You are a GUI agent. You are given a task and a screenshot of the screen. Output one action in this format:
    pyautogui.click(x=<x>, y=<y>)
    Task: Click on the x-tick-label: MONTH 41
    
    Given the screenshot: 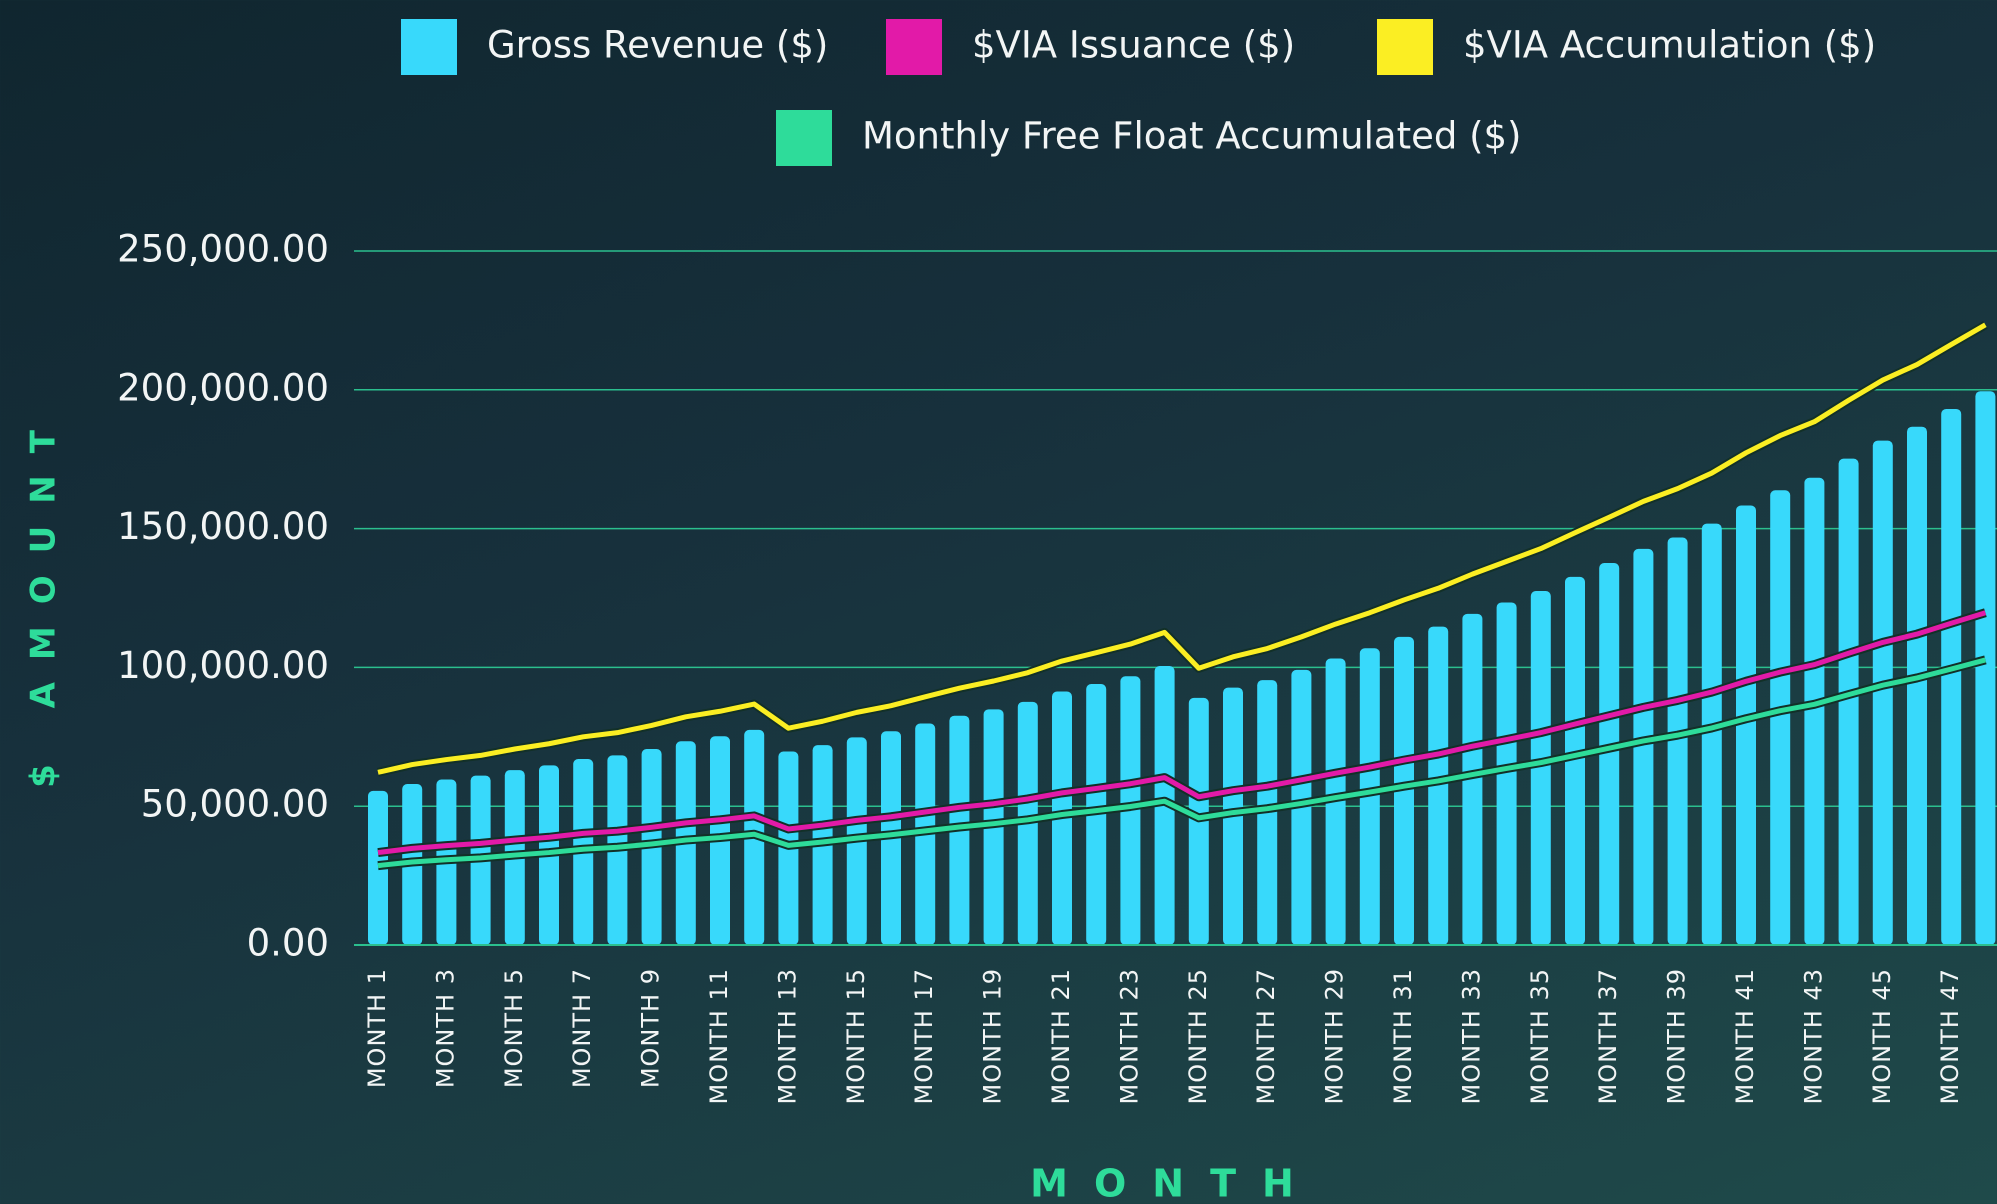 What is the action you would take?
    pyautogui.click(x=1745, y=1036)
    